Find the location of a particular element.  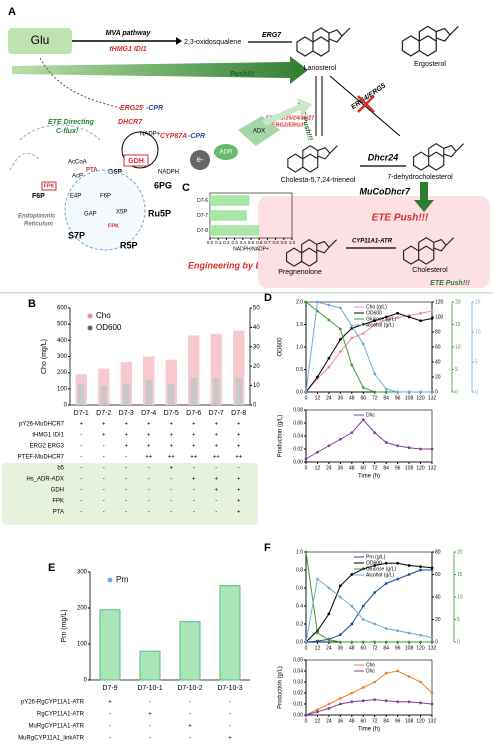

y-tick-label: 200 is located at coordinates (62, 373).